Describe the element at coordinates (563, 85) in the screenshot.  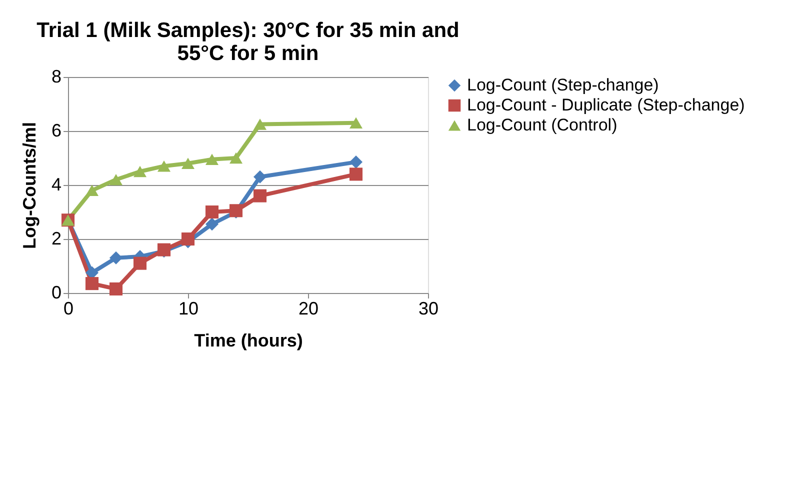
I see `legend-label: Log-Count (Step-change)` at that location.